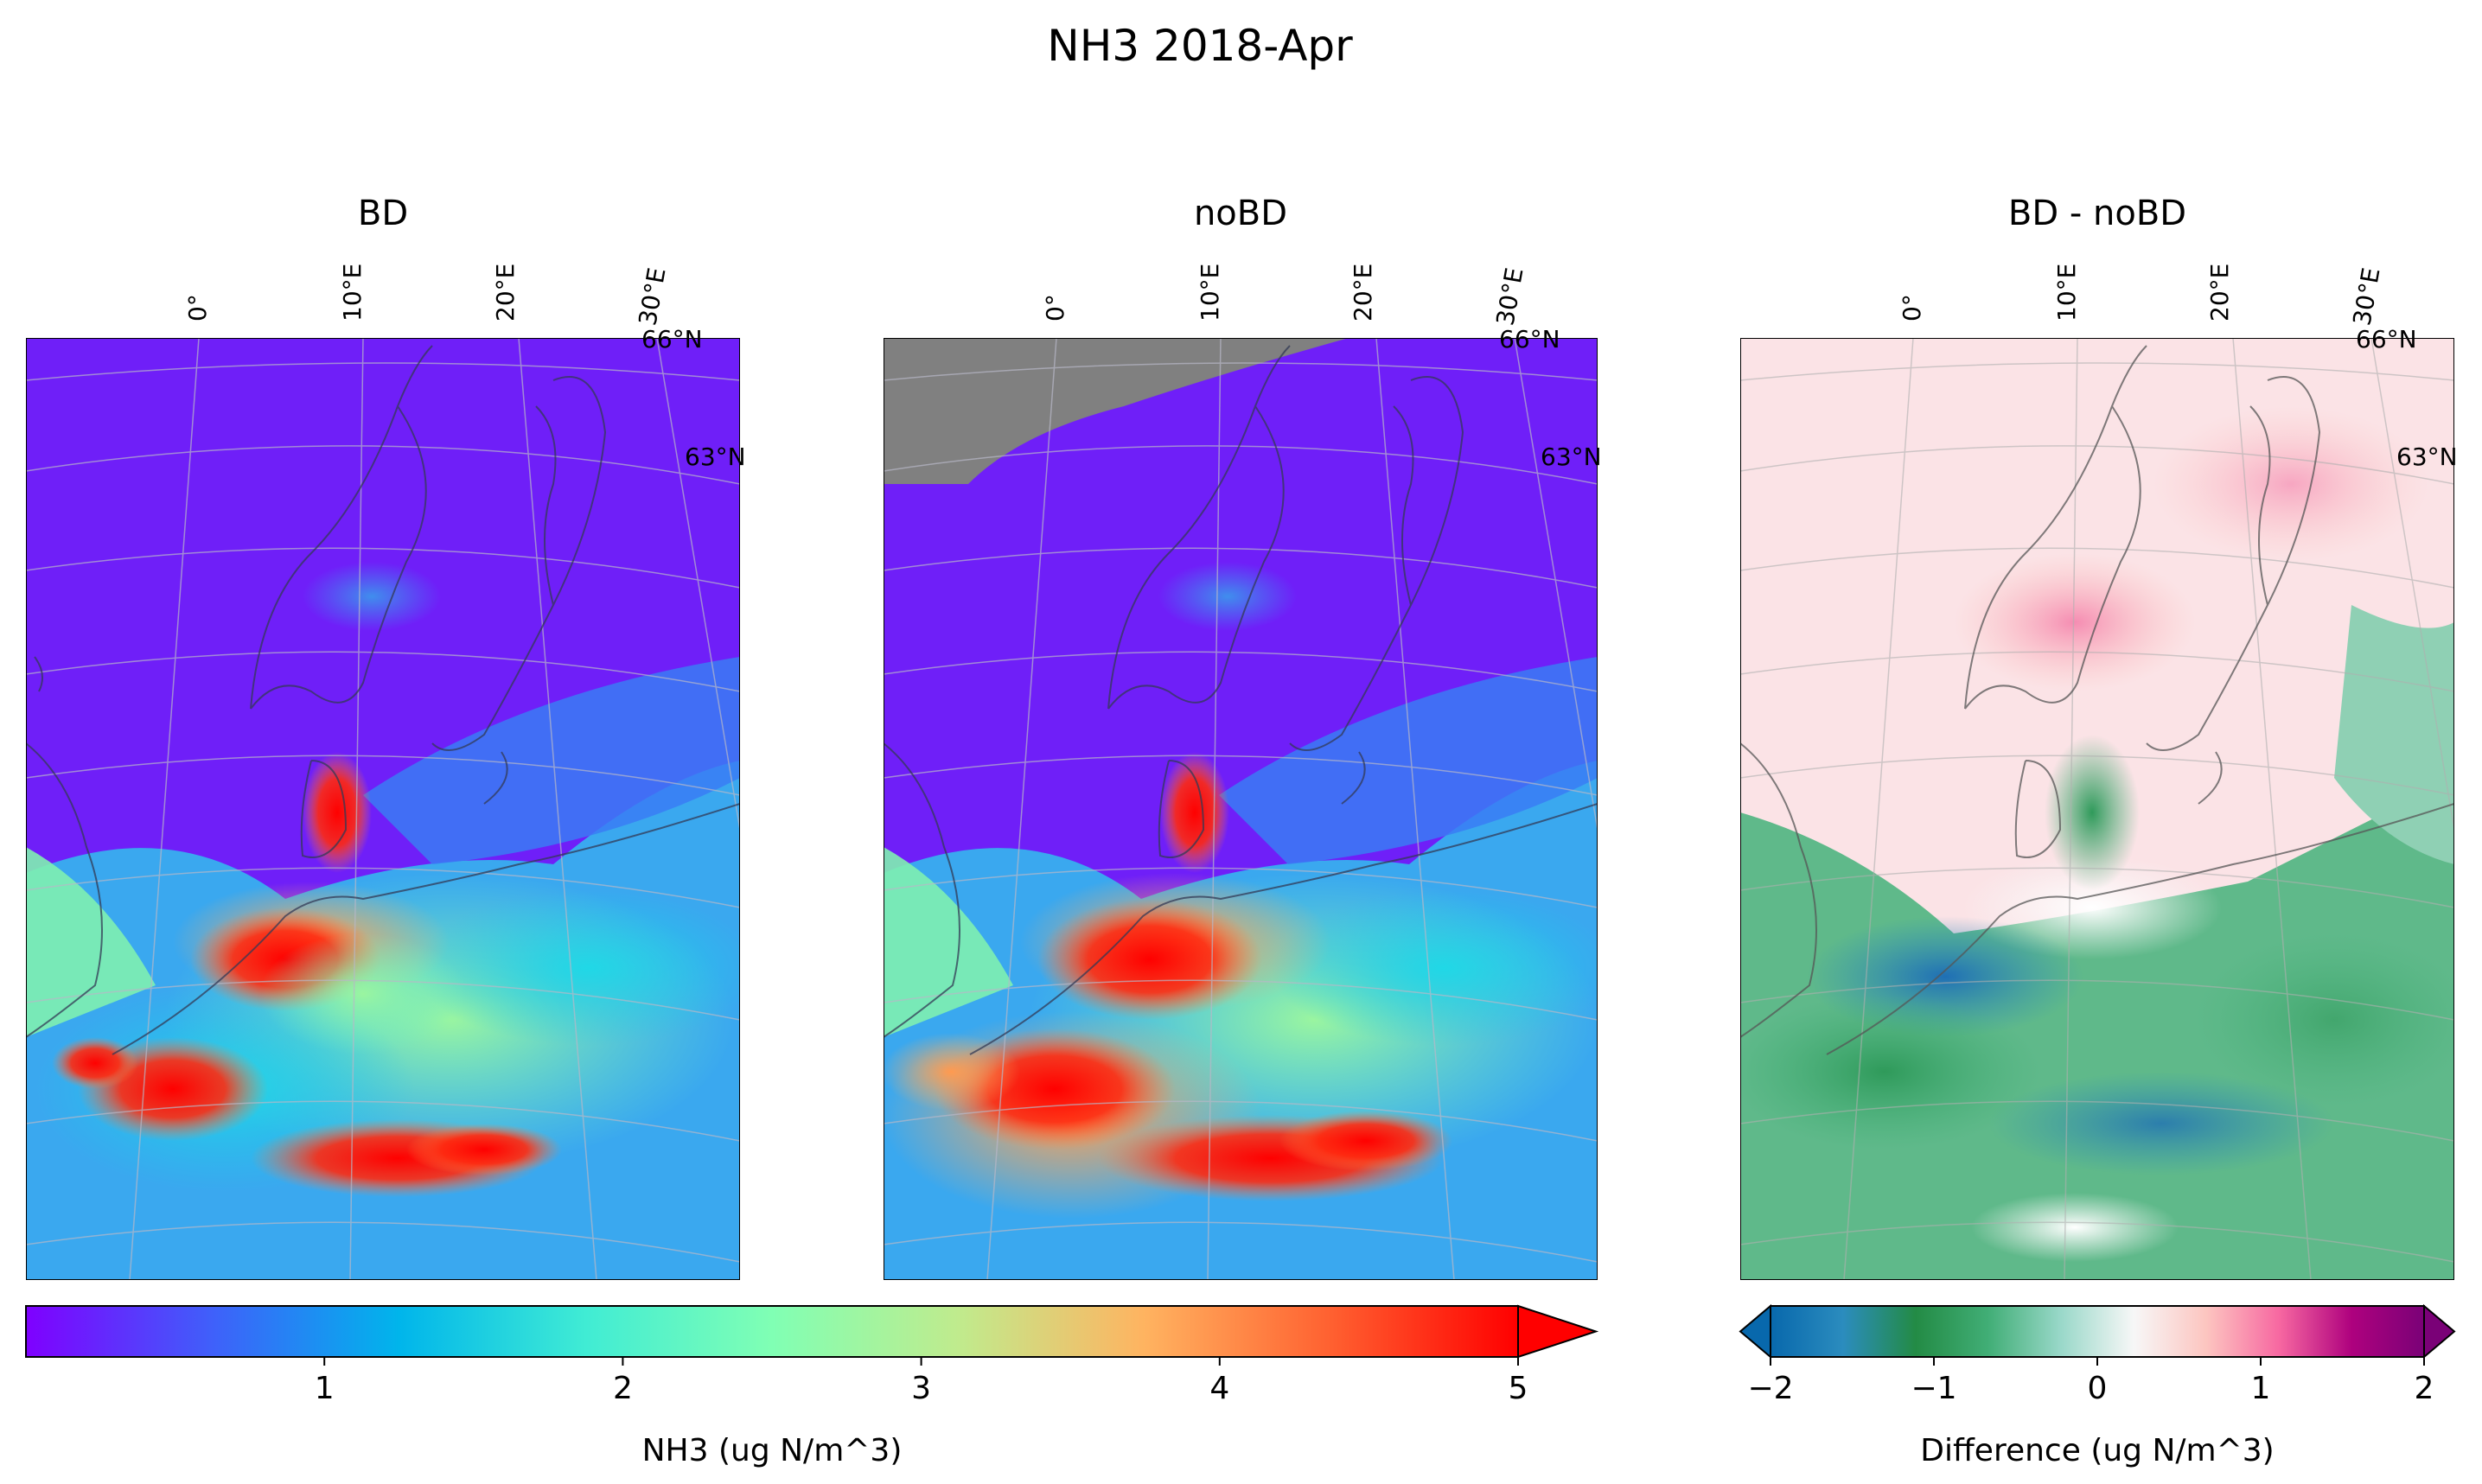  I want to click on colorbar-tick-label: −1, so click(1933, 1388).